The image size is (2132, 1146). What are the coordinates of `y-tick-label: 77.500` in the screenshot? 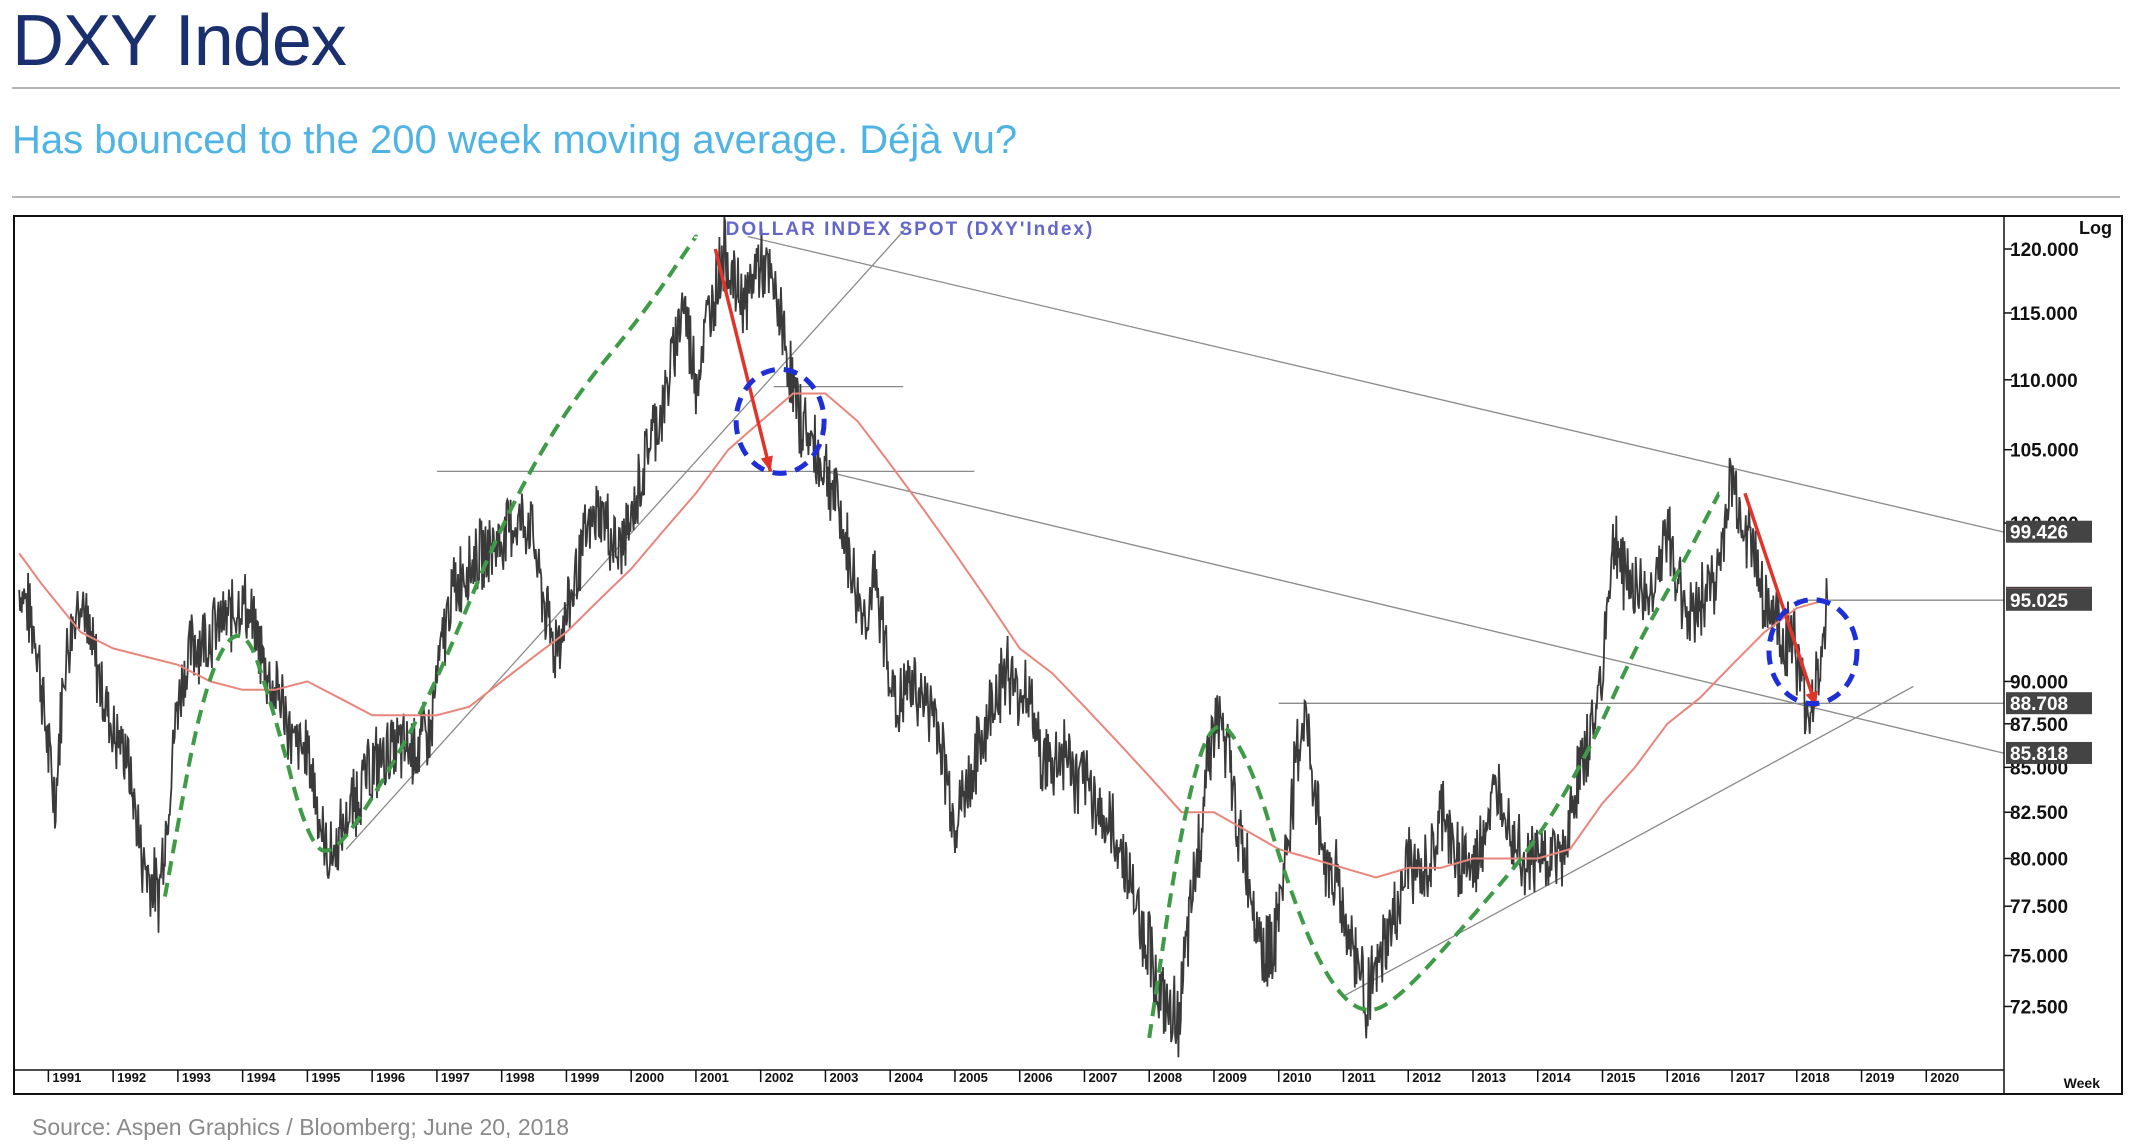 It's located at (2039, 907).